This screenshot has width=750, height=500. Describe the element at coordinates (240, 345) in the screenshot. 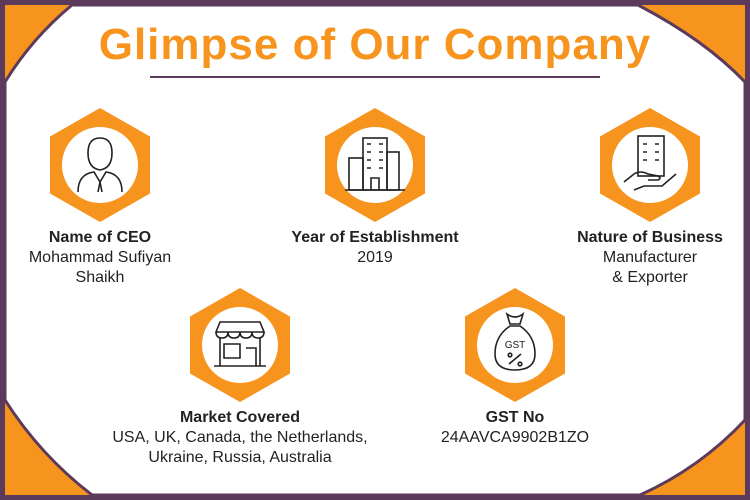

I see `shop-icon` at that location.